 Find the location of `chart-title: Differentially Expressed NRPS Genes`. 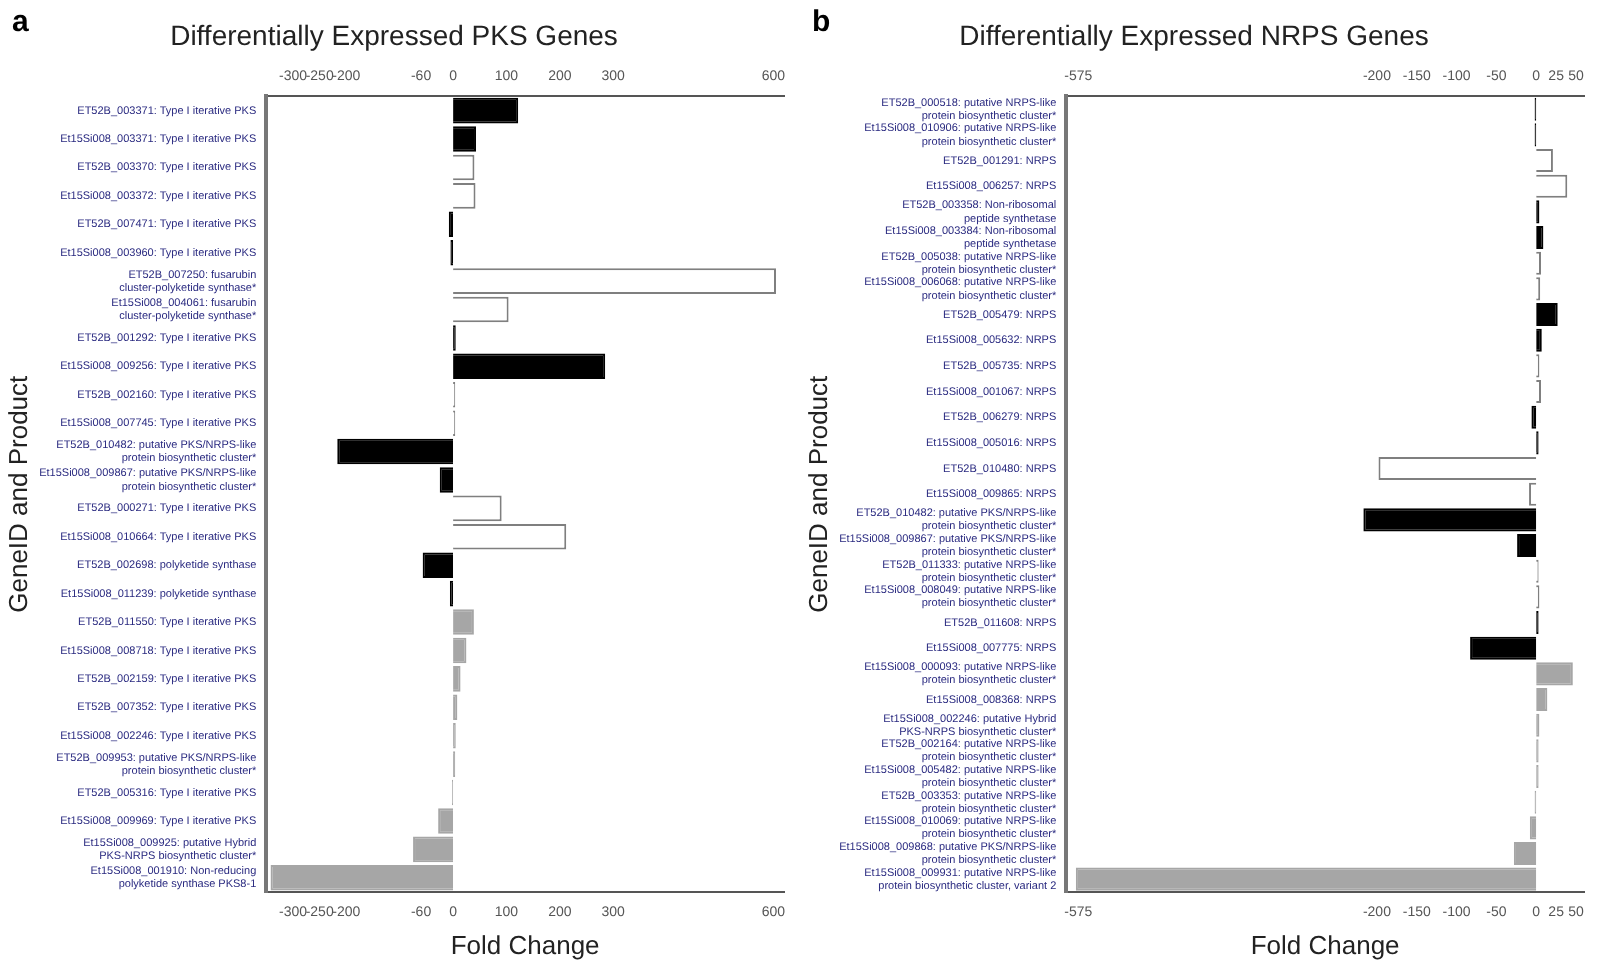

chart-title: Differentially Expressed NRPS Genes is located at coordinates (1194, 34).